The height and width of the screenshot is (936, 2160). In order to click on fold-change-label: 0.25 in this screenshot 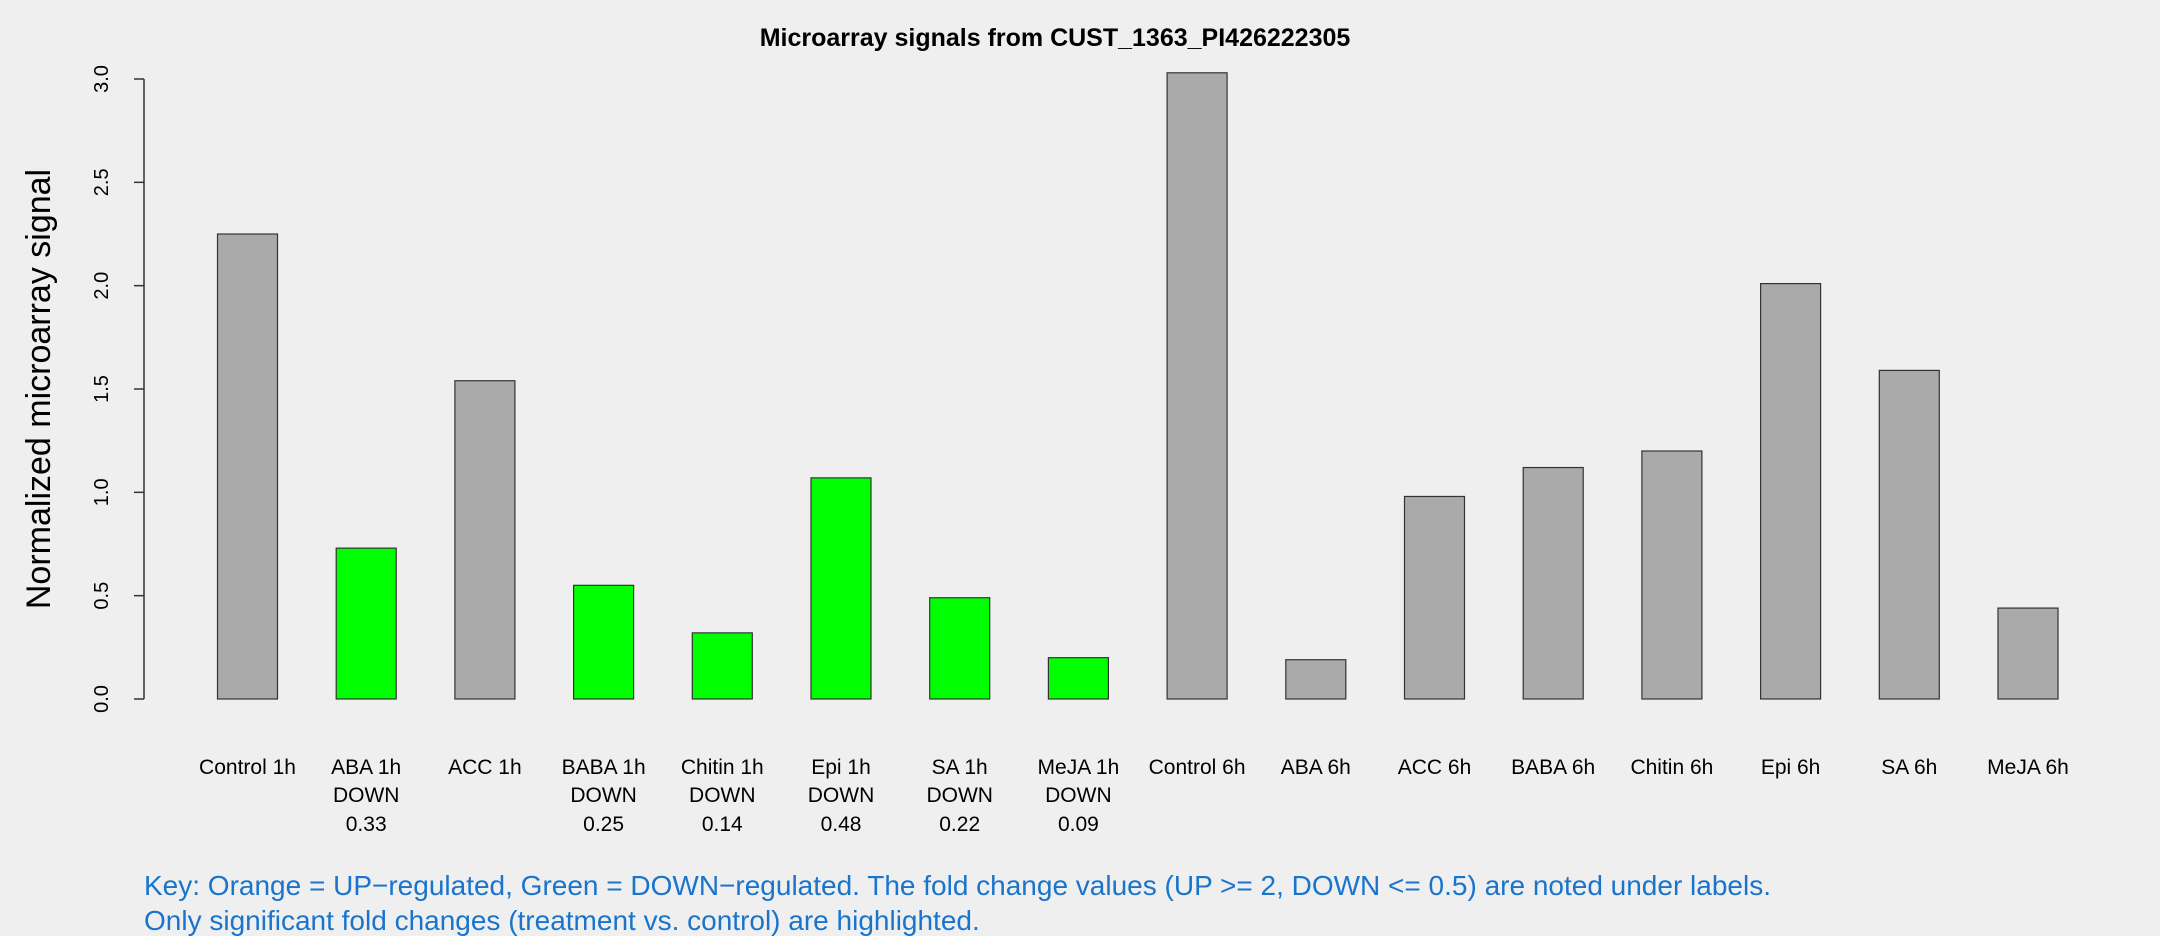, I will do `click(603, 824)`.